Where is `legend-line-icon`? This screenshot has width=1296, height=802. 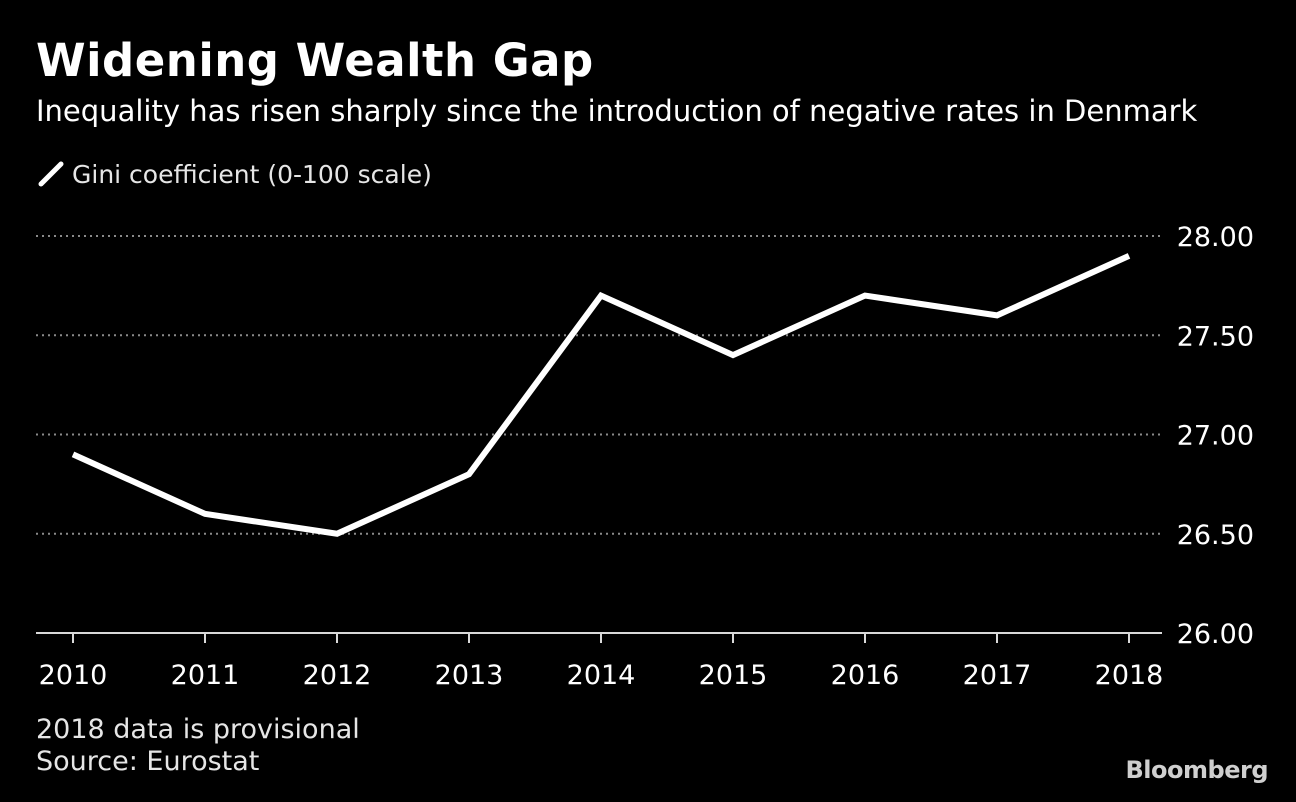
legend-line-icon is located at coordinates (51, 174).